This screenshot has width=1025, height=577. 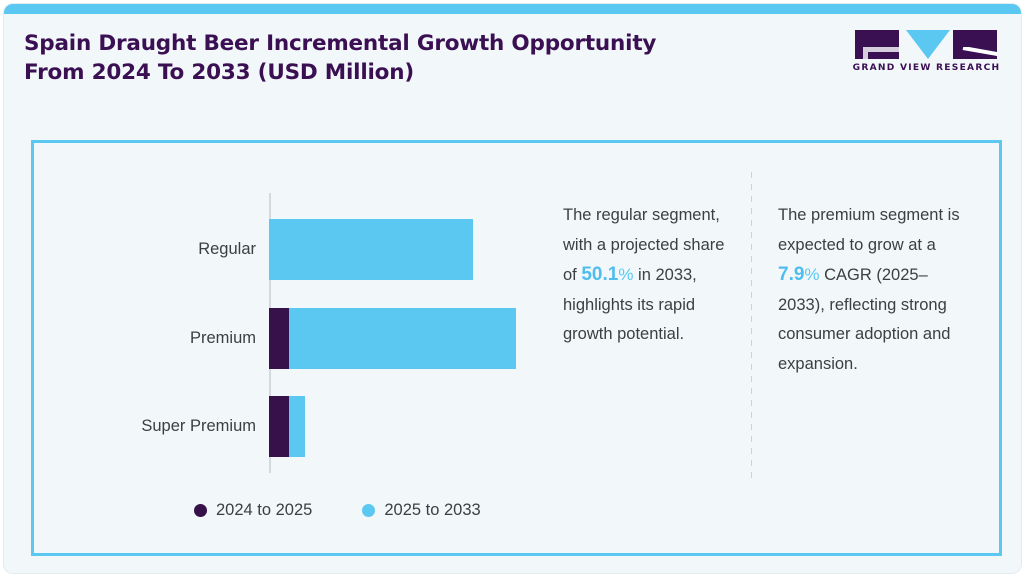 What do you see at coordinates (512, 9) in the screenshot?
I see `card-top-accent-bar` at bounding box center [512, 9].